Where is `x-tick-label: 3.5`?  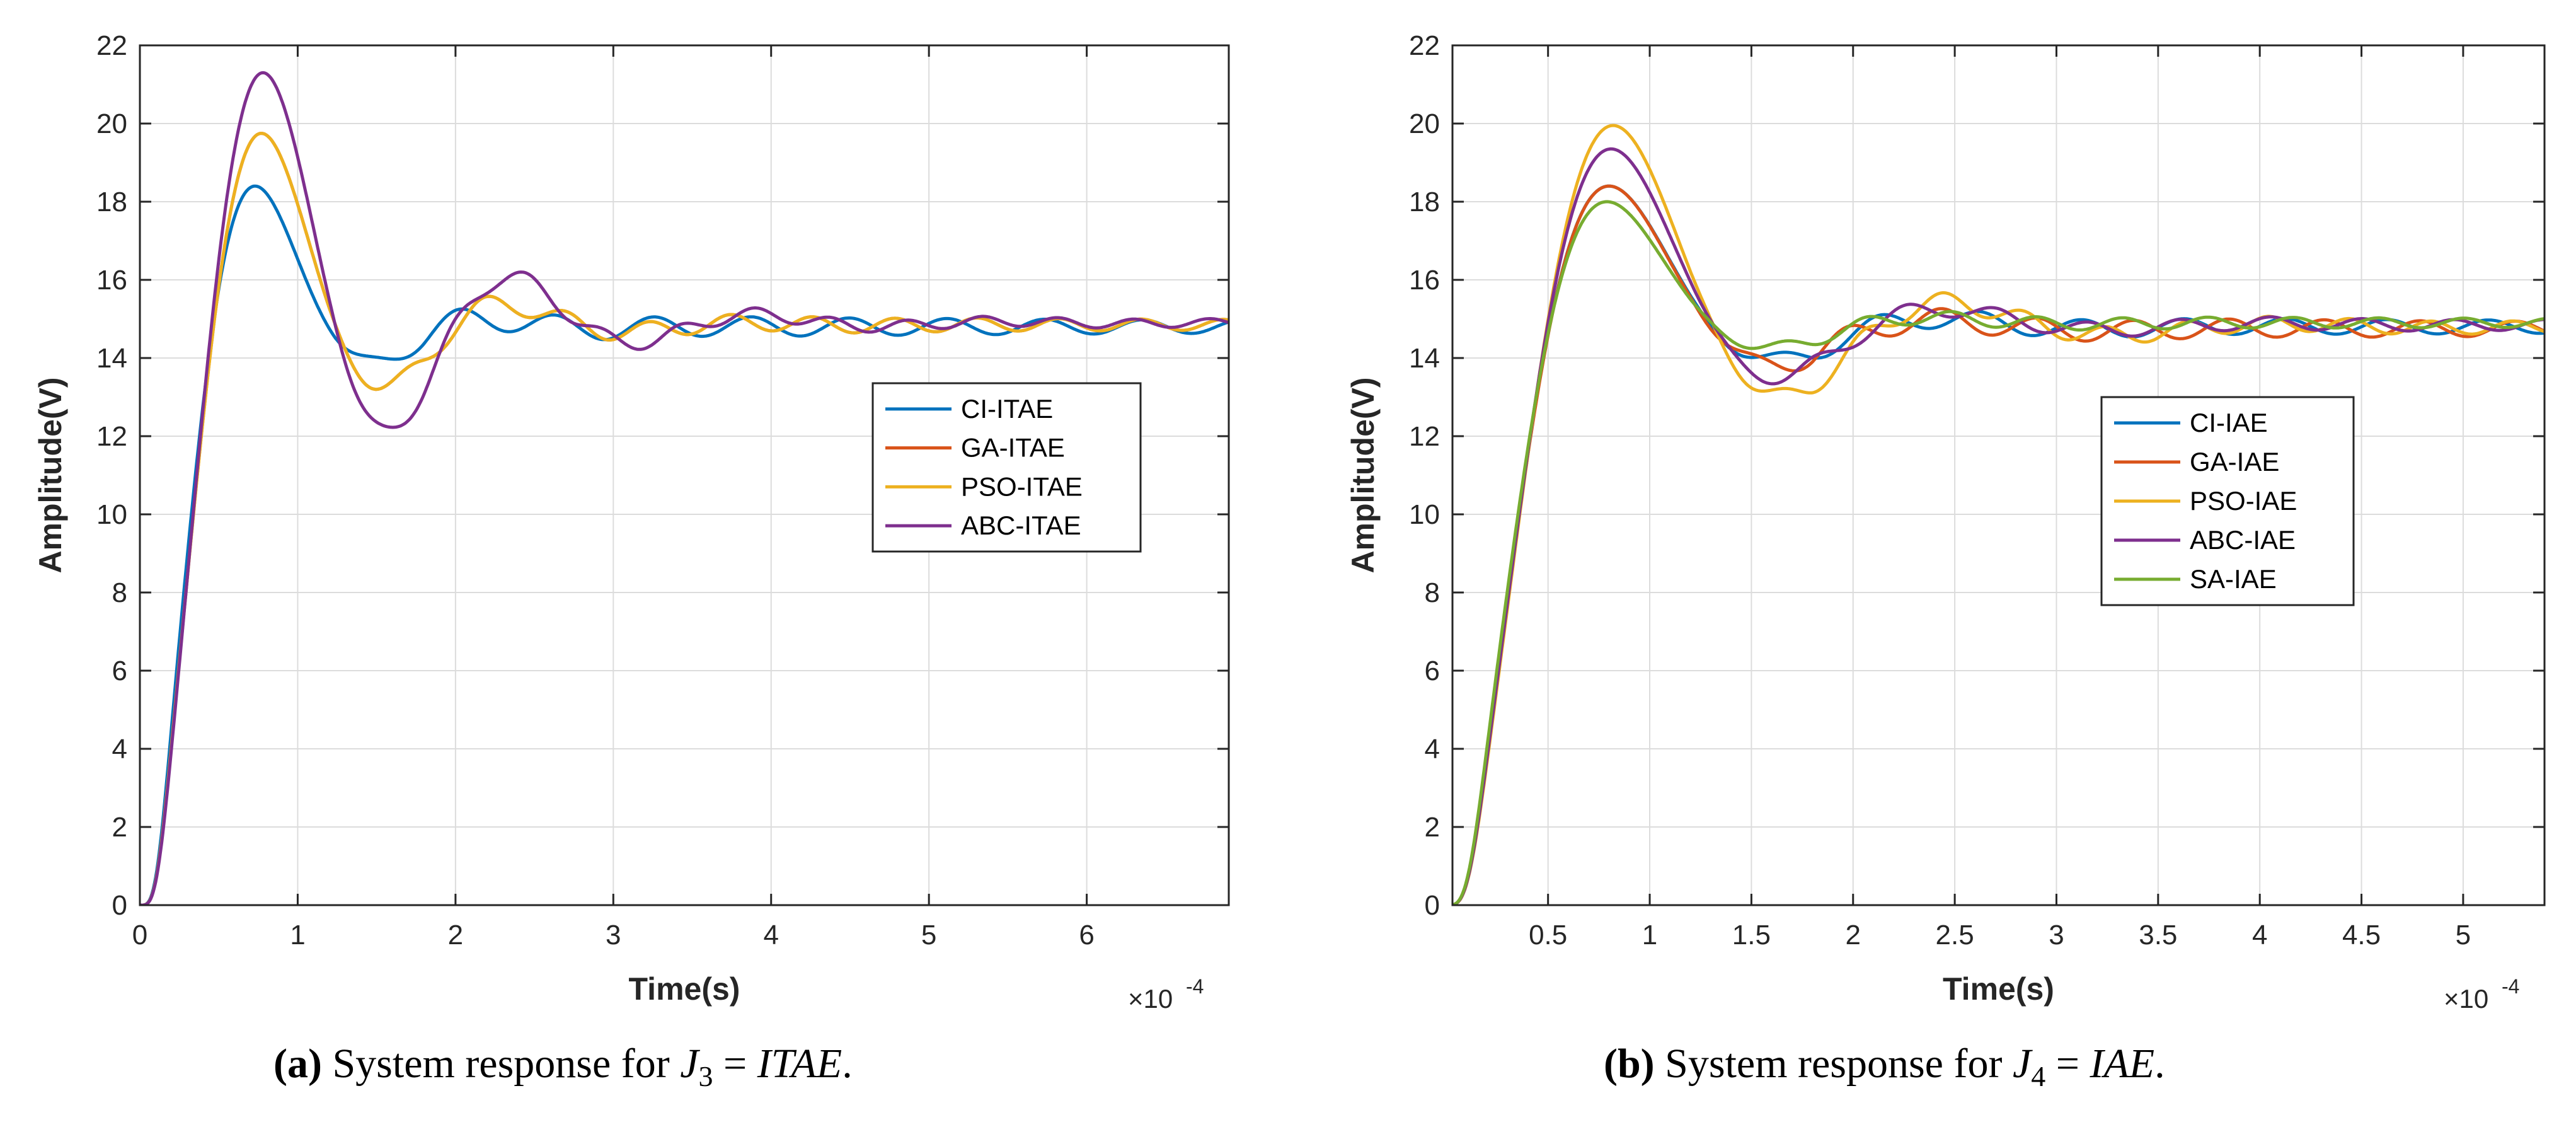 x-tick-label: 3.5 is located at coordinates (2158, 935).